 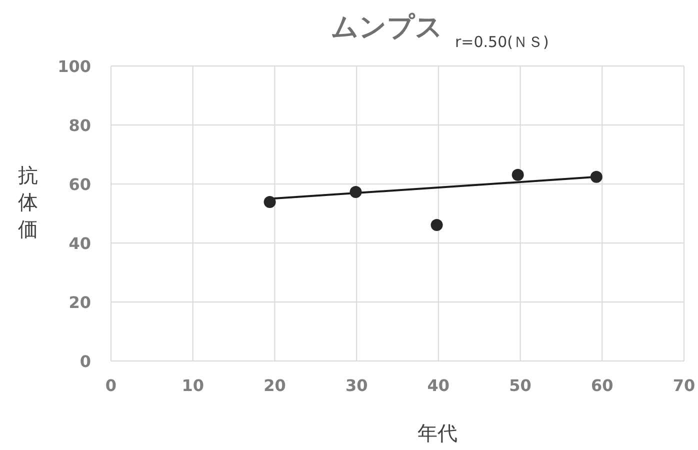 I want to click on chart-title: ムンプス, so click(x=387, y=27).